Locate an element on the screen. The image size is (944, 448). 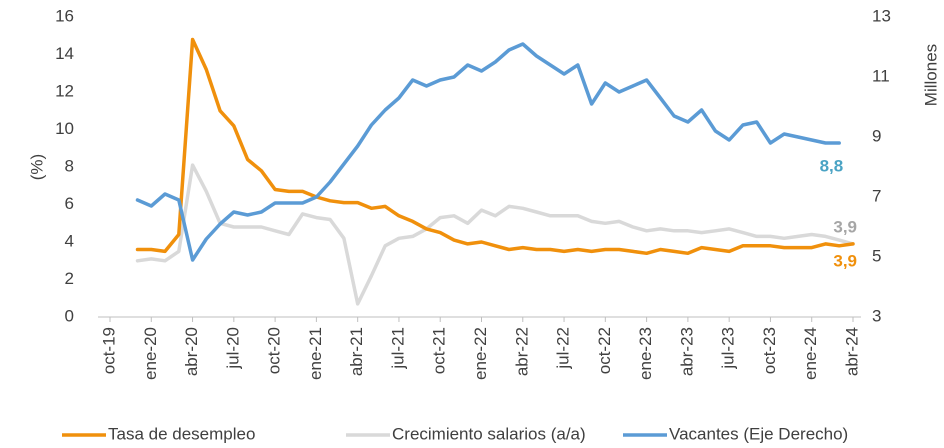
y2-tick-label: 11 is located at coordinates (881, 75).